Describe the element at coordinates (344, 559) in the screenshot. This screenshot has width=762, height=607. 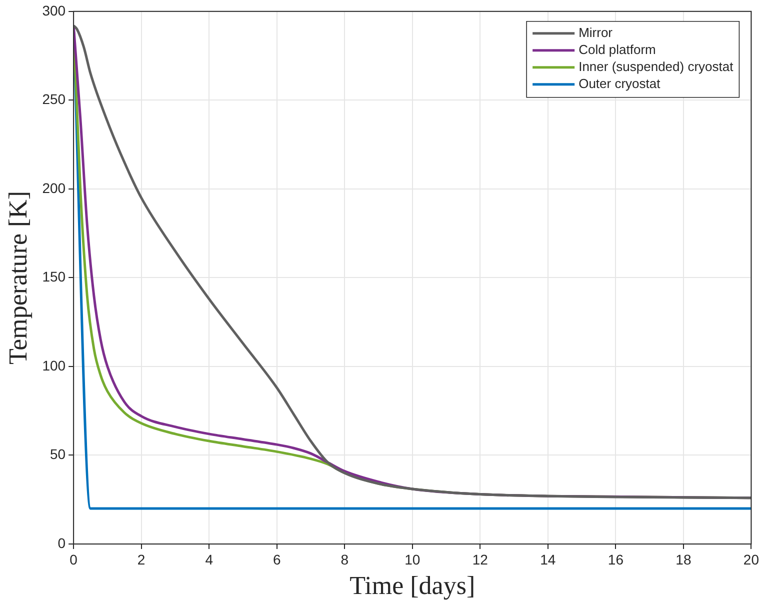
I see `x-tick-label: 8` at that location.